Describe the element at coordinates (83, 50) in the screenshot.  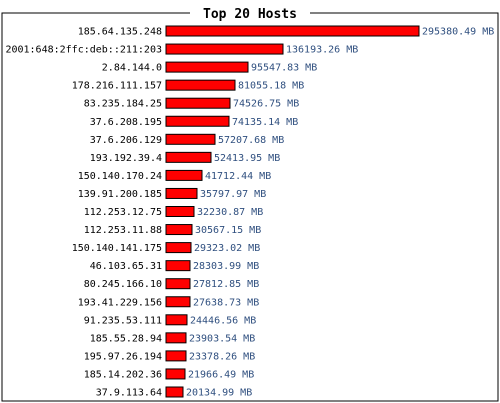
I see `host-label: 2001:648:2ffc:deb::211:203` at that location.